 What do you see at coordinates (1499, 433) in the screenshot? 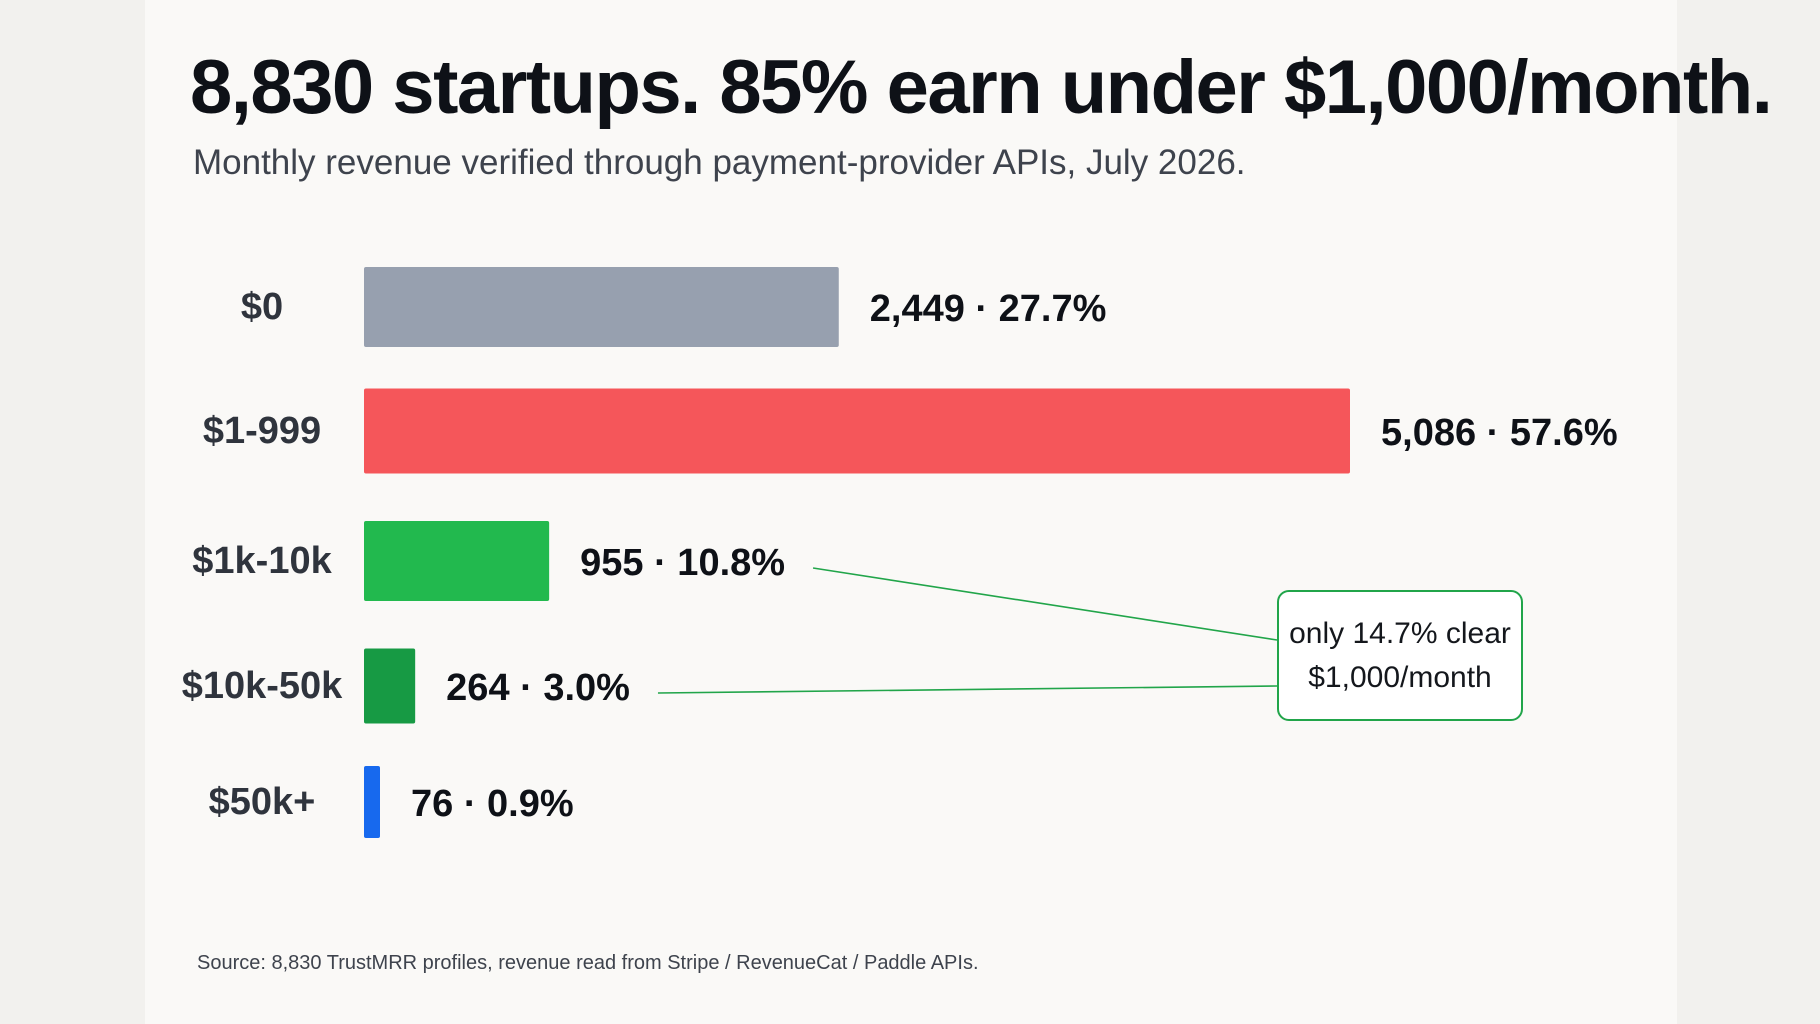
I see `value-label-1: 5,086 · 57.6%` at bounding box center [1499, 433].